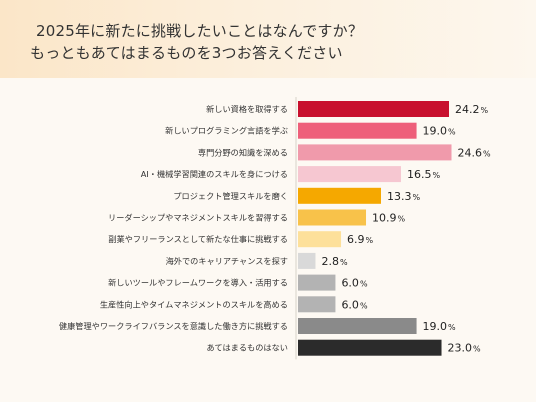 The height and width of the screenshot is (402, 536). I want to click on category-label: リーダーシップやマネジメントスキルを習得する, so click(198, 218).